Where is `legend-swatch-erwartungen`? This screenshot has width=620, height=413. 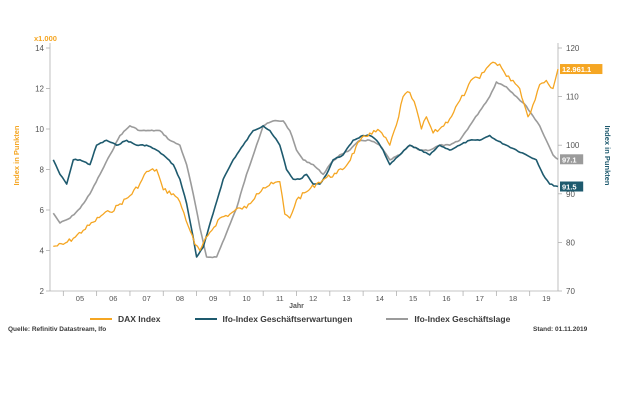 legend-swatch-erwartungen is located at coordinates (205, 319).